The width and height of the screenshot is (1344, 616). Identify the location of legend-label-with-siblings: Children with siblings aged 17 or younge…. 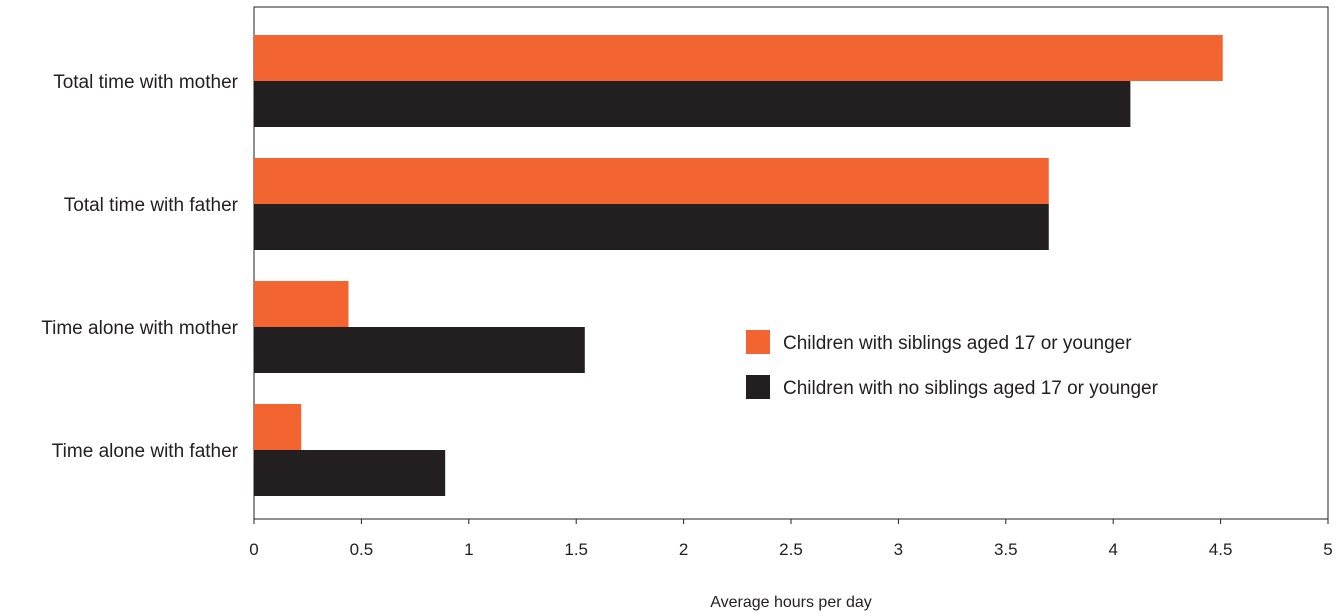
(957, 343).